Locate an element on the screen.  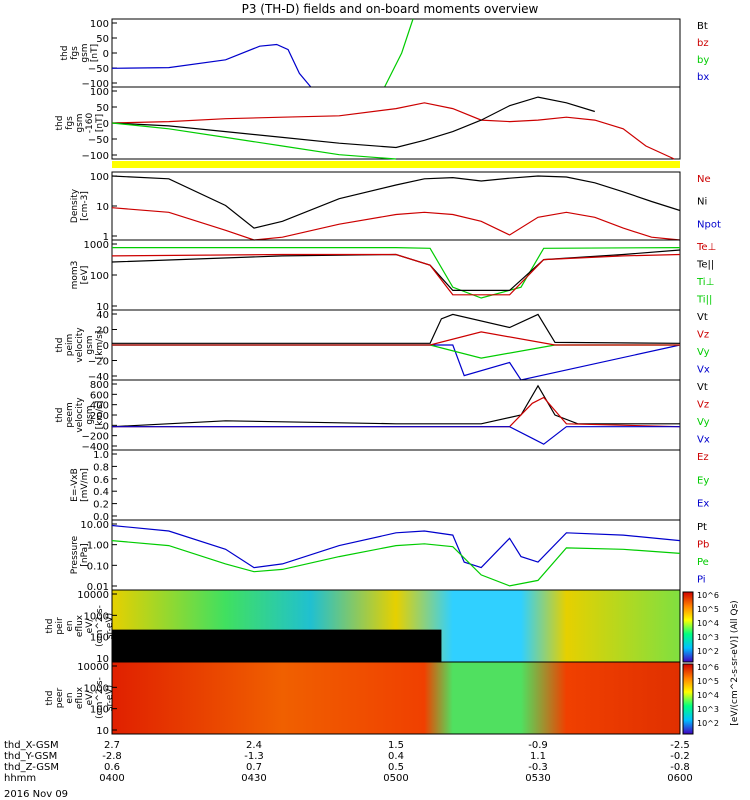
panel-fgs: 100 50 0 −50 −100 thd fgs gsm [nT] Bt bz by bx is located at coordinates (384, 54).